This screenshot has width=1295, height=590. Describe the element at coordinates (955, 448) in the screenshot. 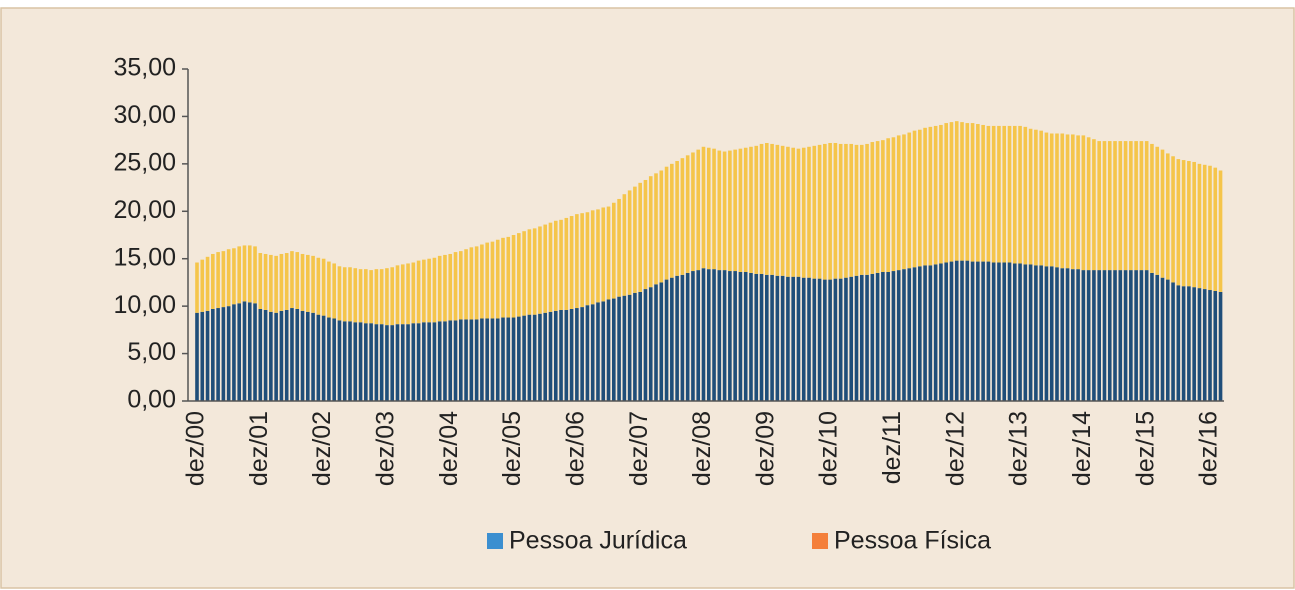

I see `x-tick-label: dez/12` at that location.